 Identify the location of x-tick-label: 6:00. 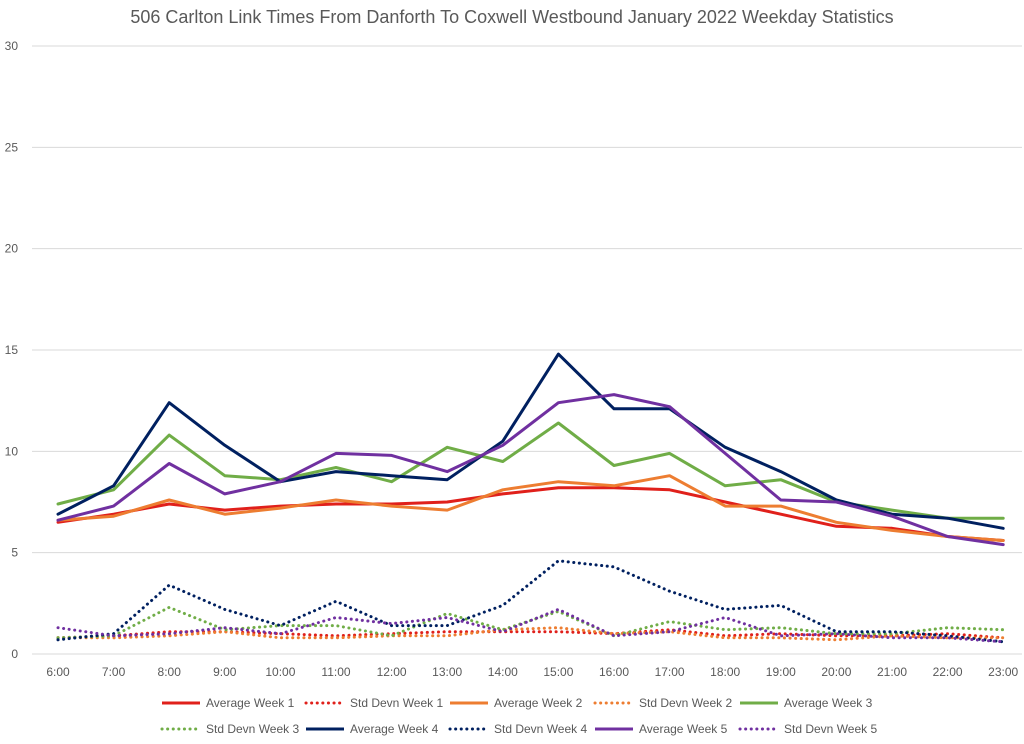
(58, 672).